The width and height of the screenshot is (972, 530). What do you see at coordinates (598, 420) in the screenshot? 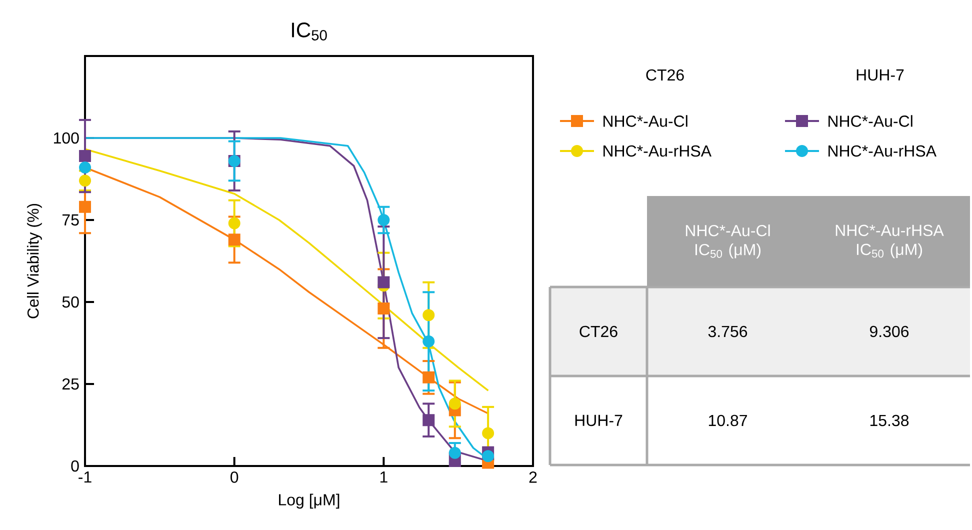
I see `category-label: HUH-7` at bounding box center [598, 420].